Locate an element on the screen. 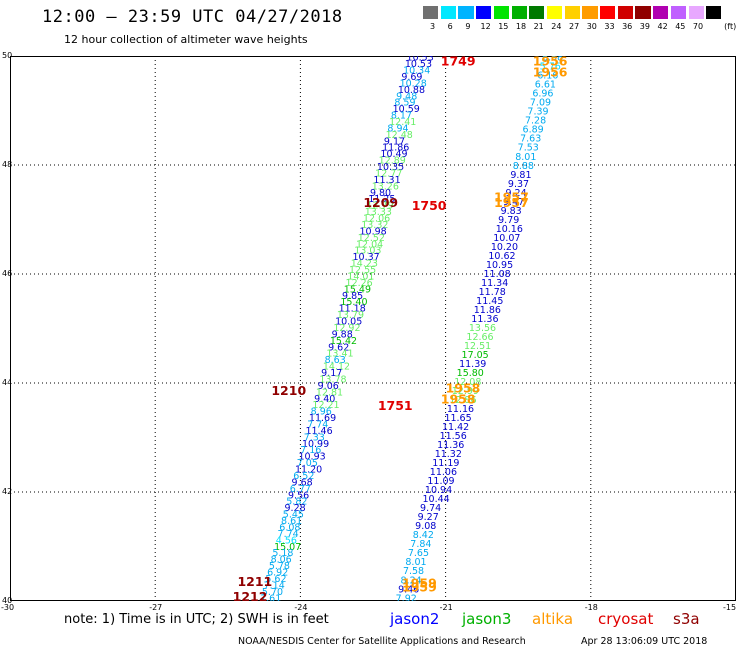  swh-value: 13.79 is located at coordinates (350, 315).